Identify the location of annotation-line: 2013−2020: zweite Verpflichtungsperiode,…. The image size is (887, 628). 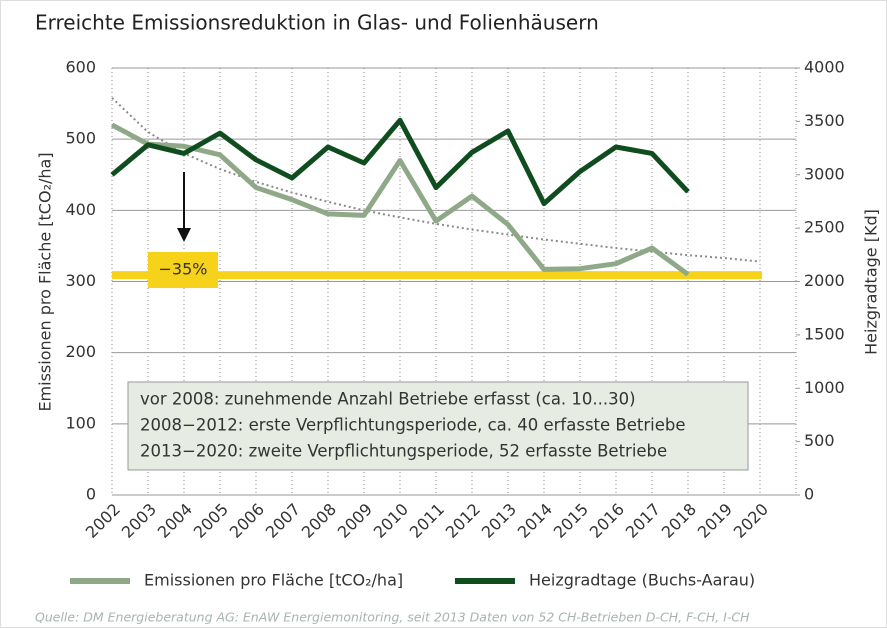
(403, 451).